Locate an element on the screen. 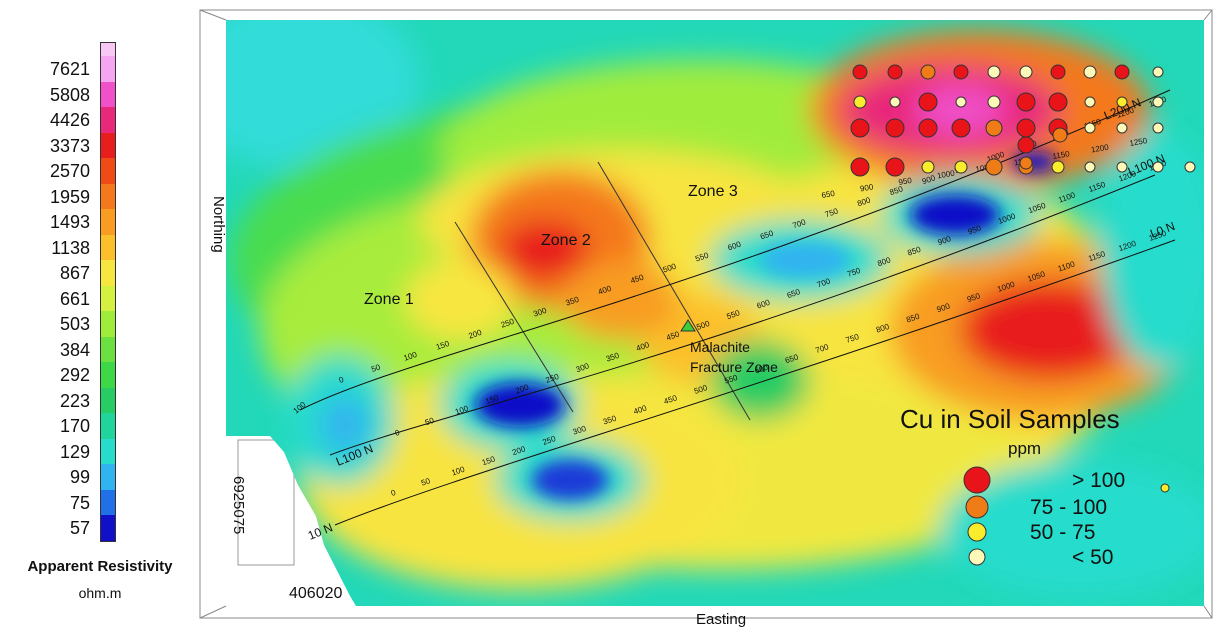 The height and width of the screenshot is (628, 1219). scale-tick-label: 223 is located at coordinates (74, 400).